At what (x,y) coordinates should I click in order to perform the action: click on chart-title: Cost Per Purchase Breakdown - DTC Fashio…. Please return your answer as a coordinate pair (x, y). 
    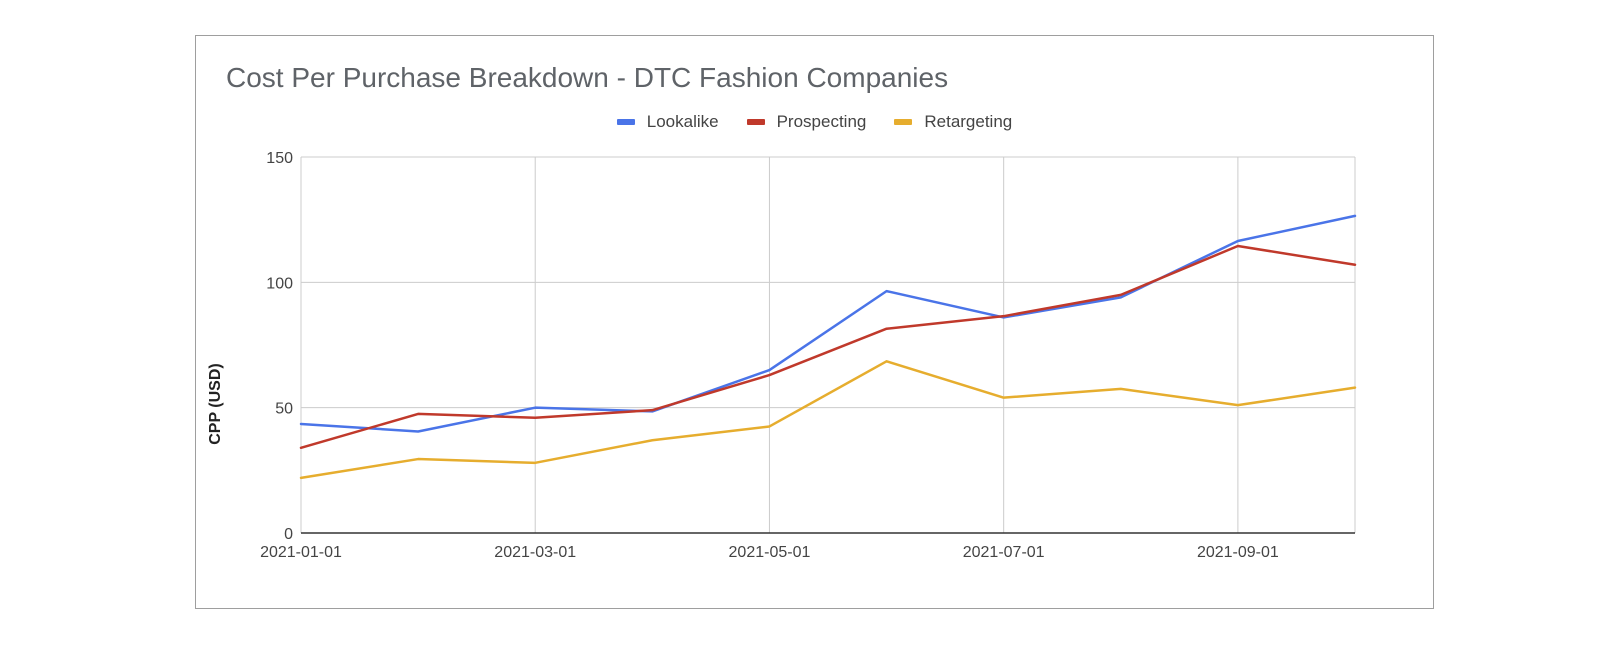
    Looking at the image, I should click on (587, 77).